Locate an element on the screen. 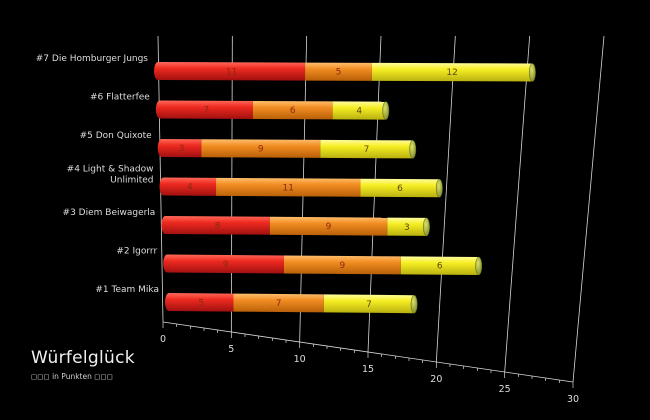  x-tick-label: 10 is located at coordinates (300, 359).